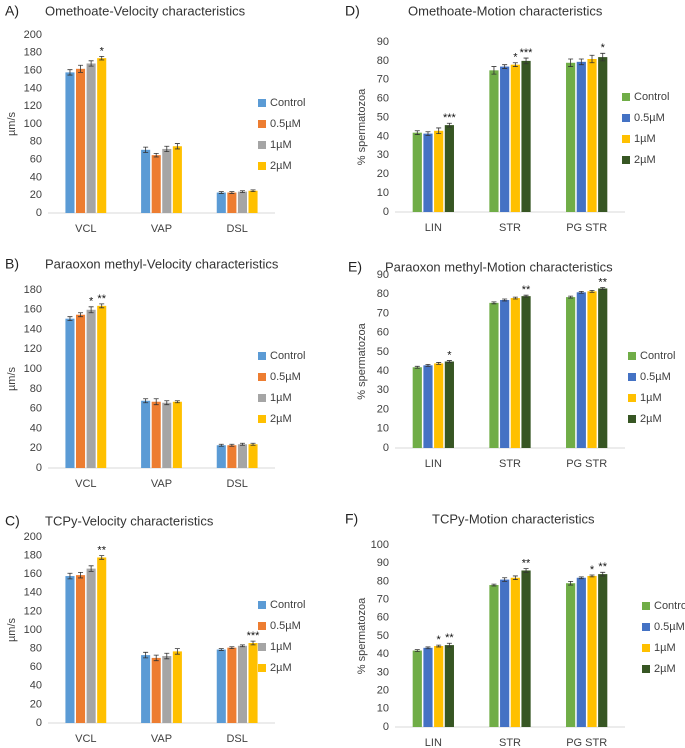 This screenshot has width=685, height=748. Describe the element at coordinates (33, 35) in the screenshot. I see `y-tick-label: 200` at that location.